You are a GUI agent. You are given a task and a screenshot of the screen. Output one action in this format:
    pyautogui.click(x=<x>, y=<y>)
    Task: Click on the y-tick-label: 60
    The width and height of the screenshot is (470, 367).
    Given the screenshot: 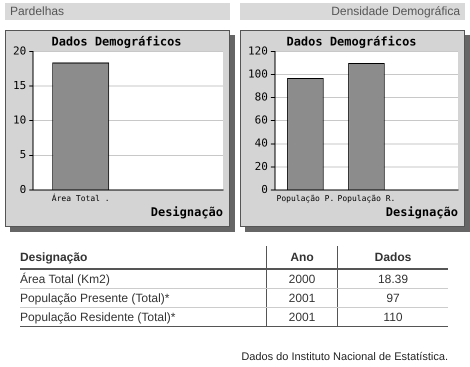 What is the action you would take?
    pyautogui.click(x=261, y=120)
    